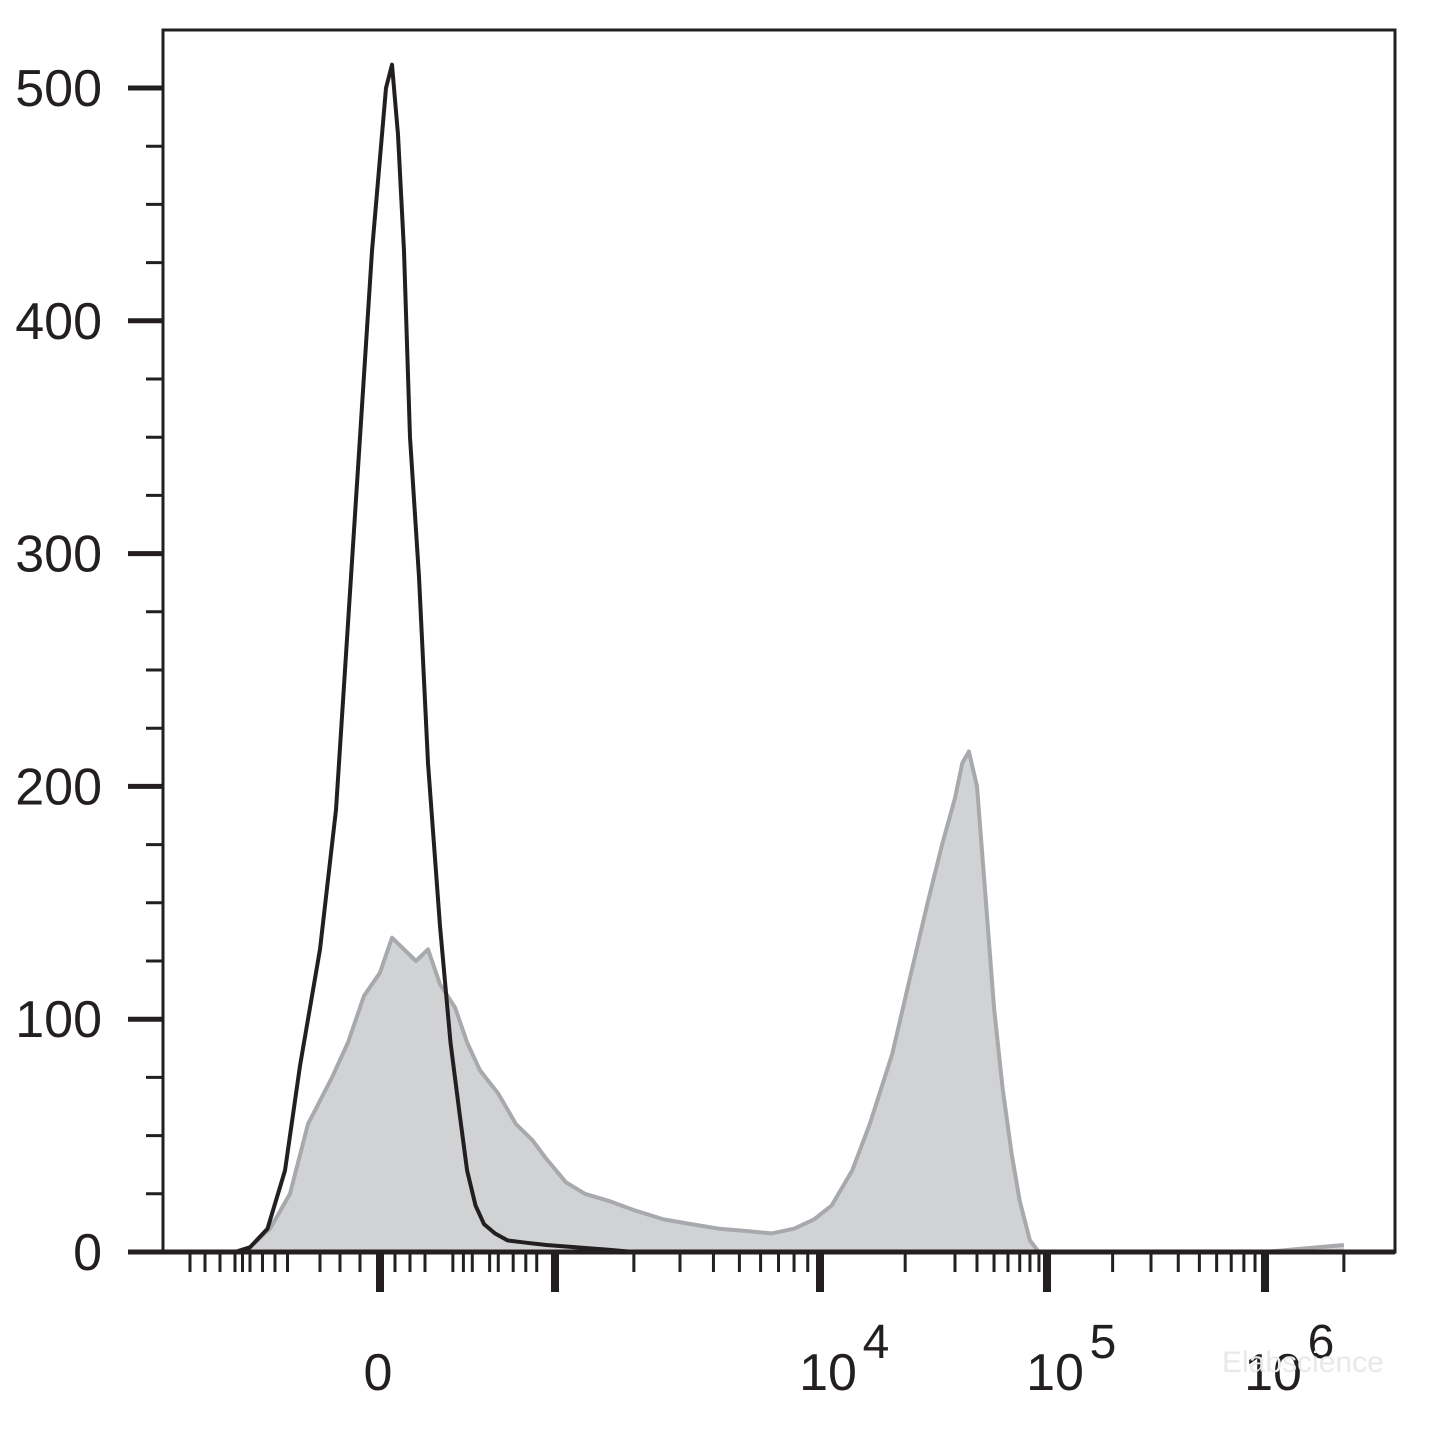 The image size is (1445, 1443). I want to click on x-tick-exponent: 5, so click(1103, 1342).